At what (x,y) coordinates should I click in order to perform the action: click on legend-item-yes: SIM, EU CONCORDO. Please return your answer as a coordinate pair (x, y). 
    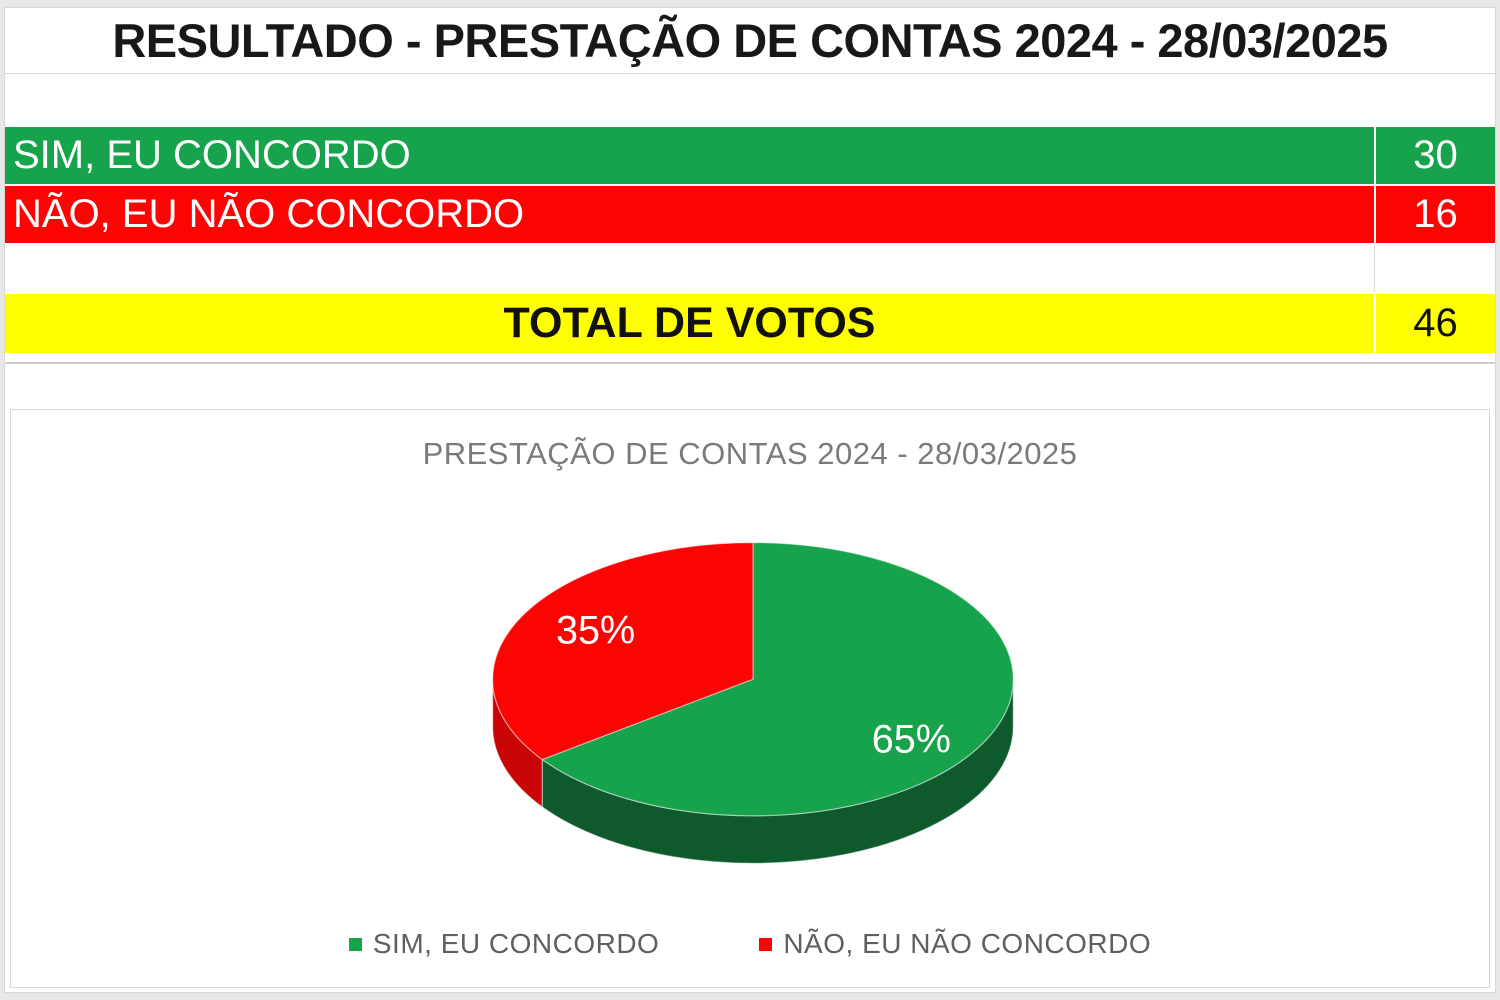
    Looking at the image, I should click on (504, 944).